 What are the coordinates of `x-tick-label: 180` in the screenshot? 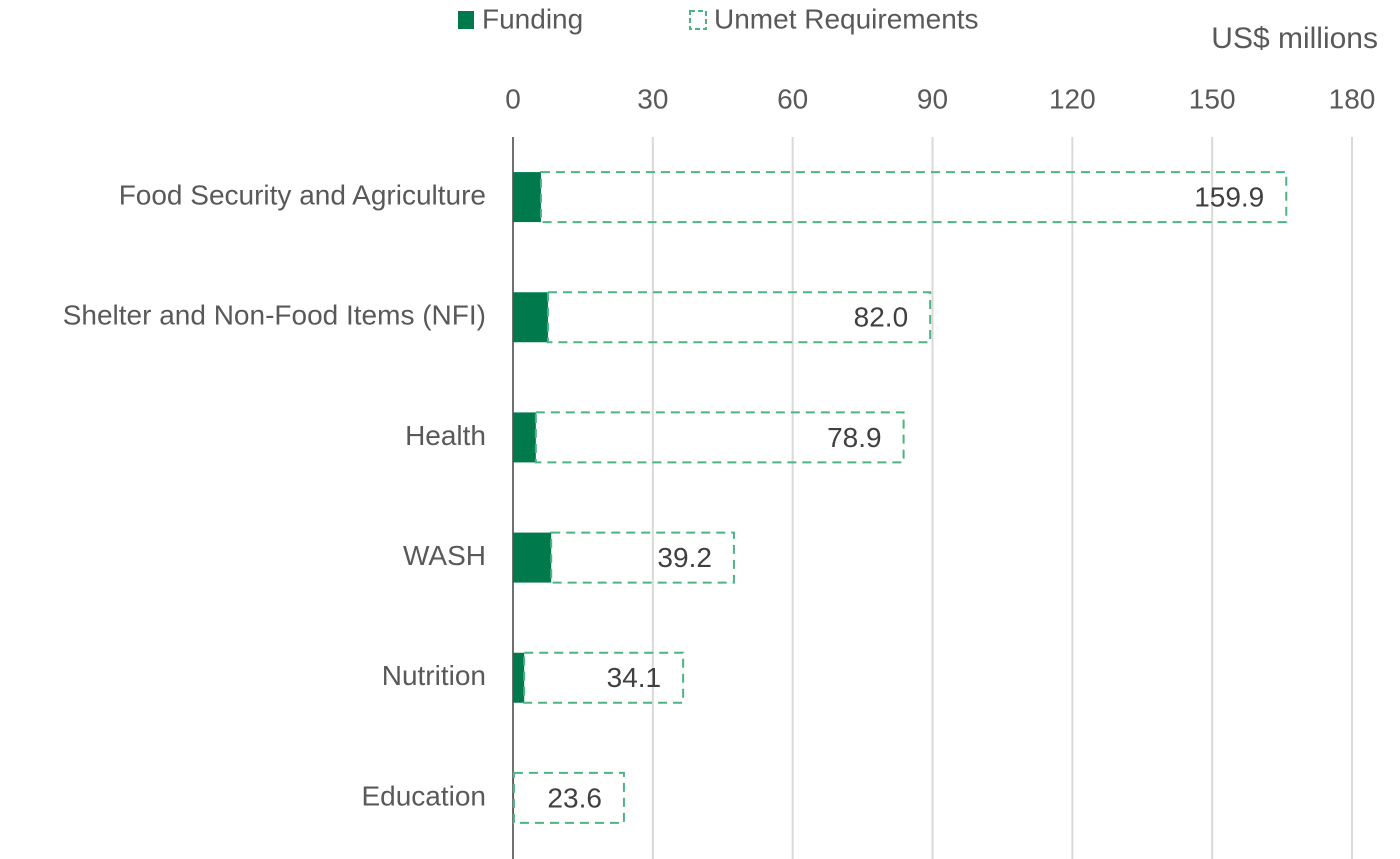 It's located at (1352, 98).